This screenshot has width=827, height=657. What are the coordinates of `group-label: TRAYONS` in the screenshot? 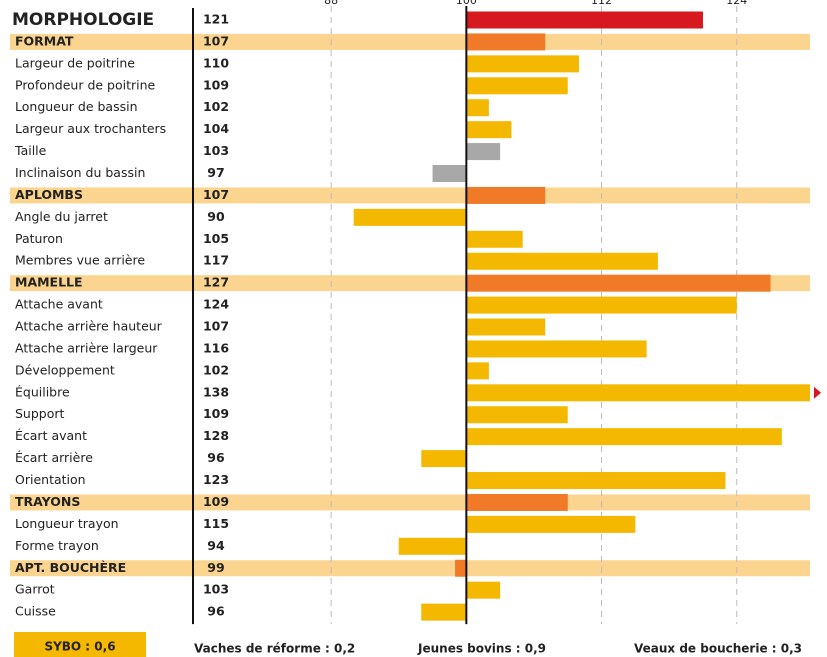 It's located at (47, 501).